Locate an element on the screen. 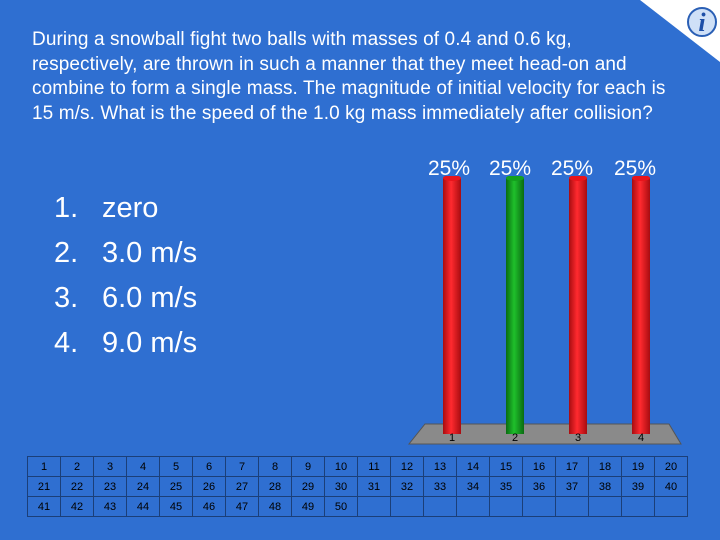 Image resolution: width=720 pixels, height=540 pixels. answer-option-1: 1. zero is located at coordinates (125, 208).